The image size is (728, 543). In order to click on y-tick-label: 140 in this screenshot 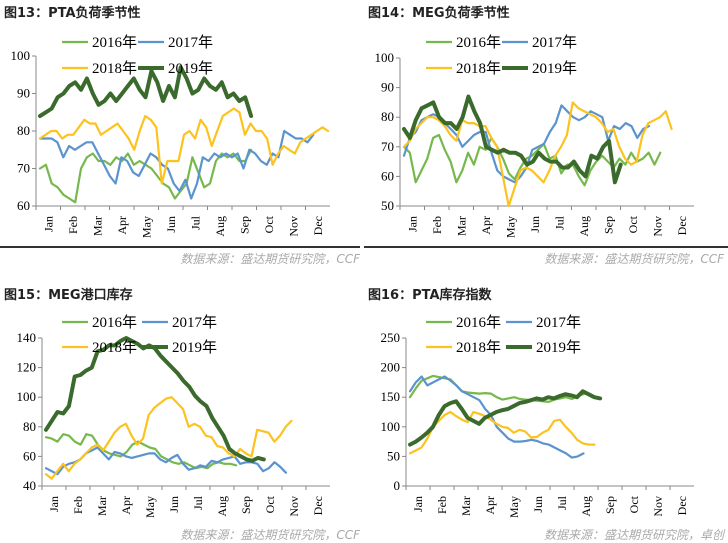, I will do `click(27, 337)`.